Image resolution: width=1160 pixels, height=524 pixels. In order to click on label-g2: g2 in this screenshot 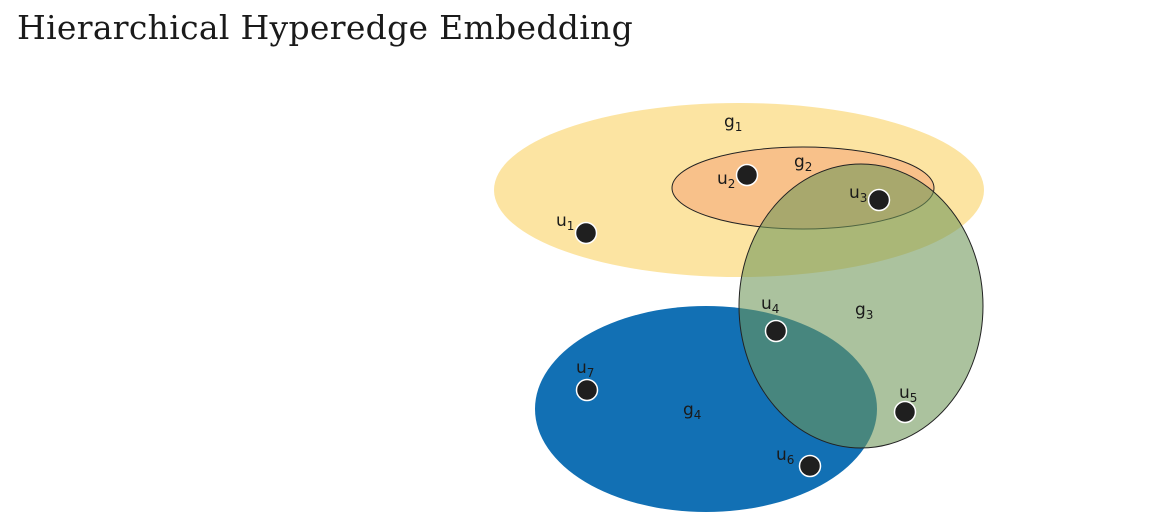, I will do `click(803, 163)`.